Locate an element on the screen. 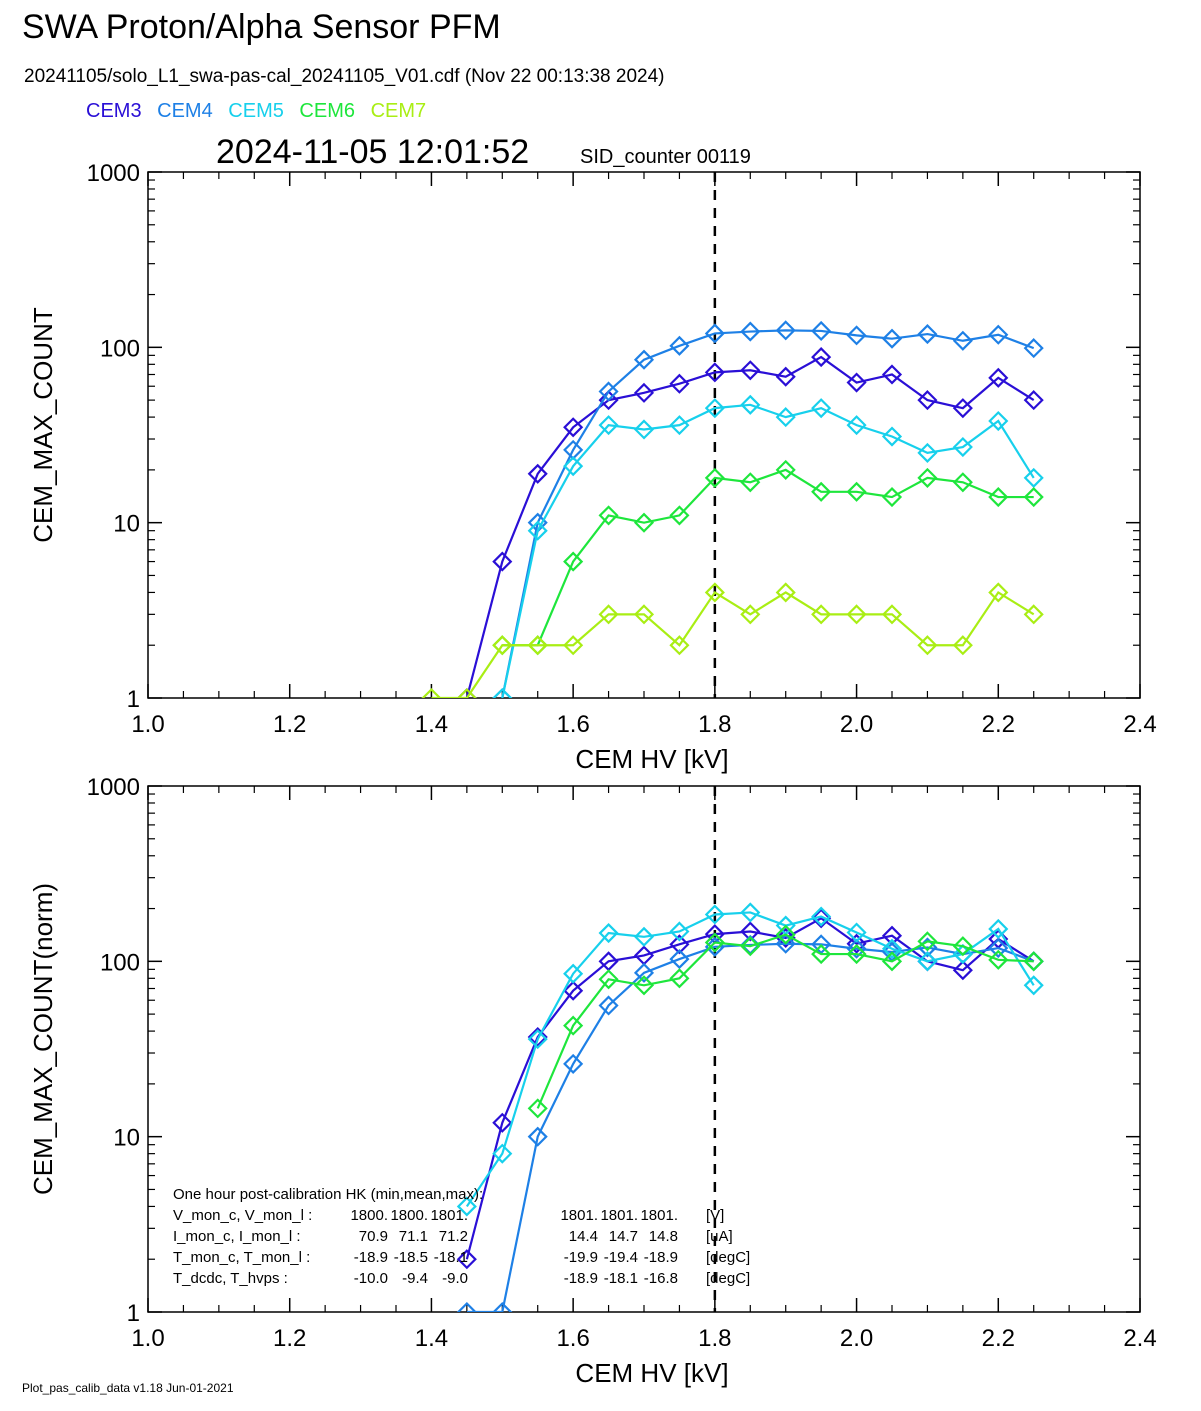 Image resolution: width=1201 pixels, height=1411 pixels. x-tick-label: 1.4 is located at coordinates (431, 724).